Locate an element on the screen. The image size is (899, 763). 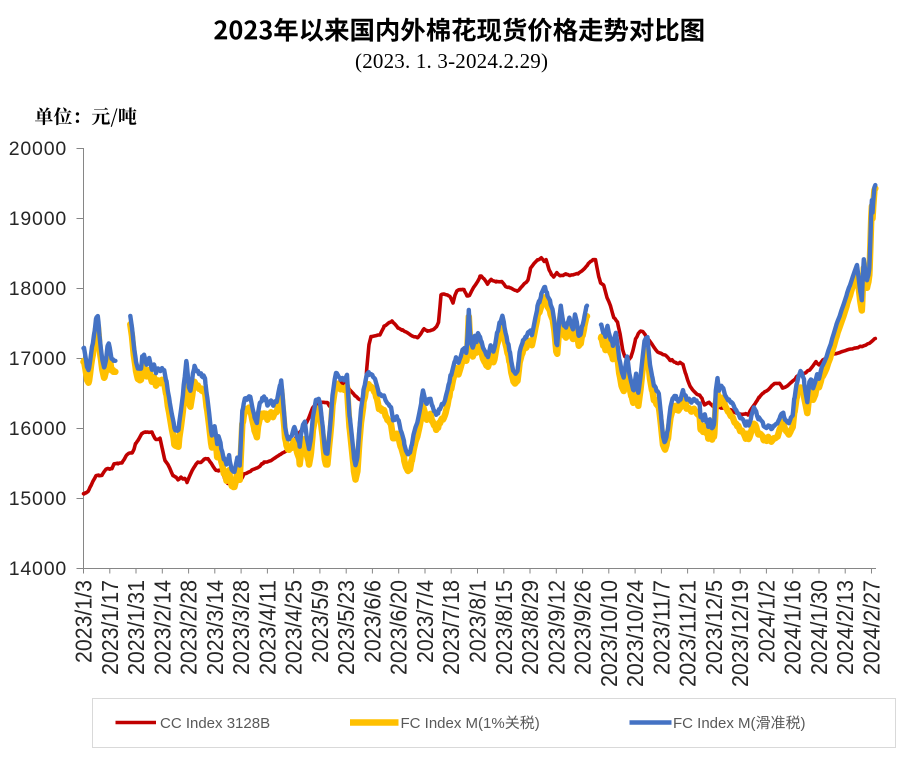
svg-text: 2024/2/27 is located at coordinates (872, 627).